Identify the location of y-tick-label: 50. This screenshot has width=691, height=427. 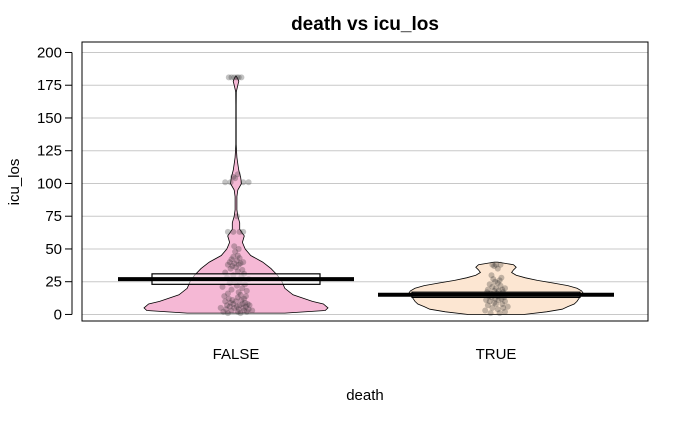
(53, 249).